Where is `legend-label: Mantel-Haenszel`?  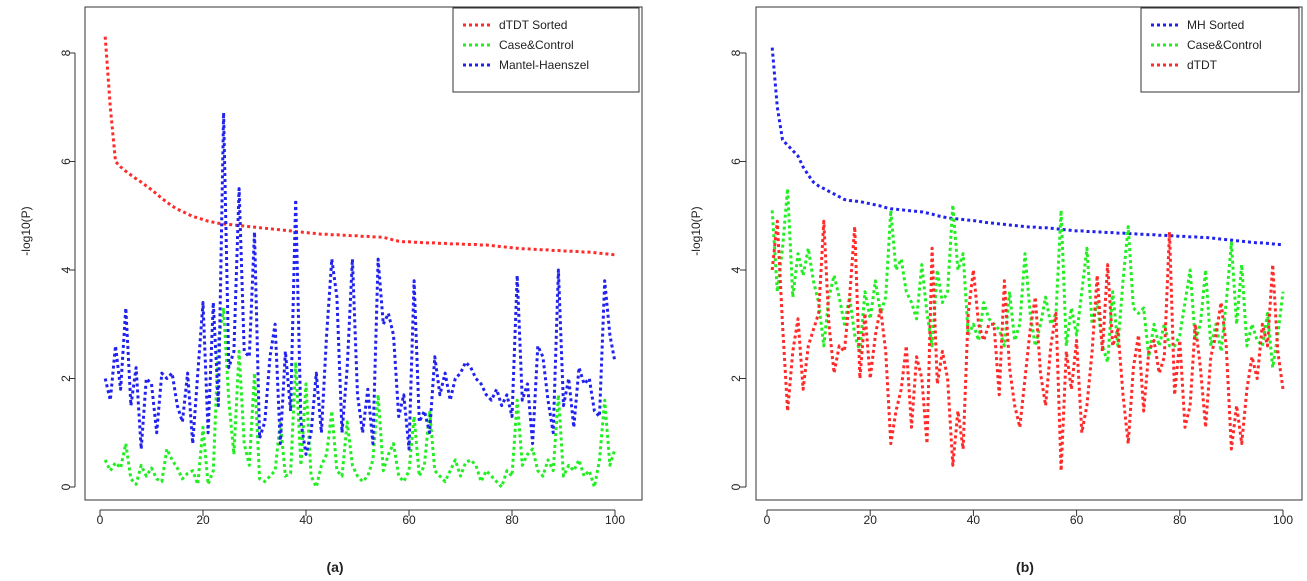 legend-label: Mantel-Haenszel is located at coordinates (544, 65).